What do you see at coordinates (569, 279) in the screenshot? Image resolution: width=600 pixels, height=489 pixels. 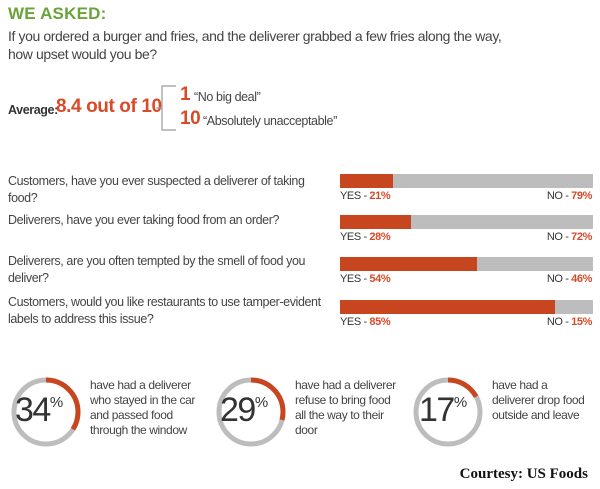 I see `no-label: NO - 46%` at bounding box center [569, 279].